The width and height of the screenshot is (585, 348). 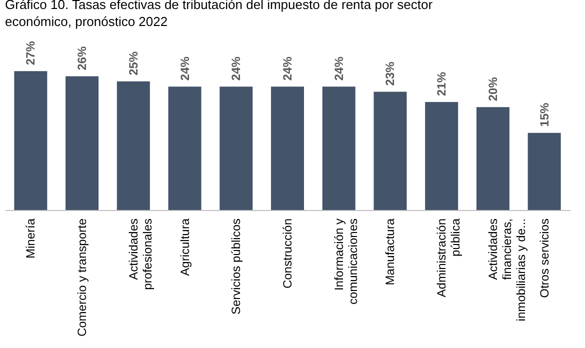 What do you see at coordinates (390, 73) in the screenshot?
I see `data-label: 23%` at bounding box center [390, 73].